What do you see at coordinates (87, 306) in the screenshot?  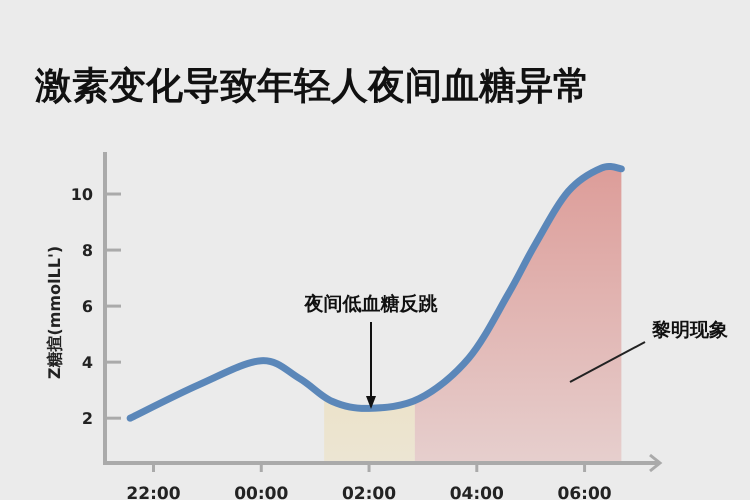 I see `y-tick-label: 6` at bounding box center [87, 306].